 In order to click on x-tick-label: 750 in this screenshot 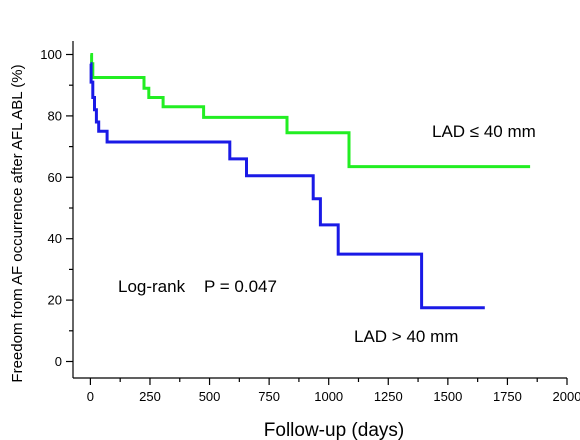, I will do `click(269, 396)`.